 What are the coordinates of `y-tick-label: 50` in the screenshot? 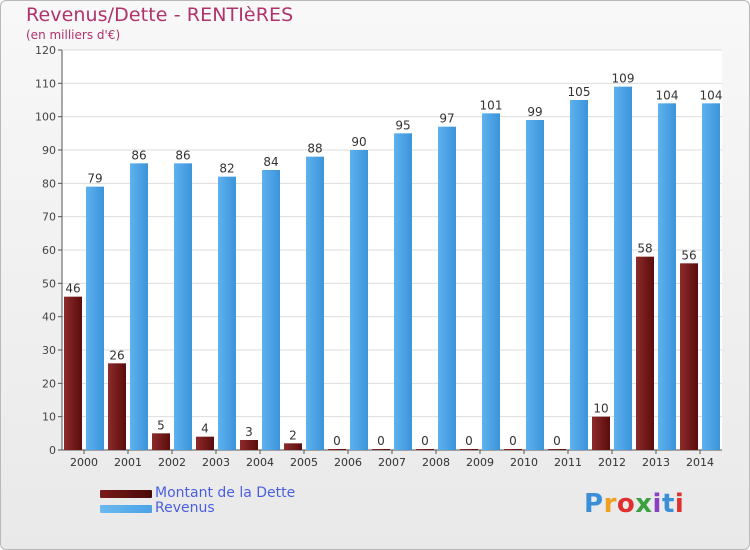 It's located at (49, 283).